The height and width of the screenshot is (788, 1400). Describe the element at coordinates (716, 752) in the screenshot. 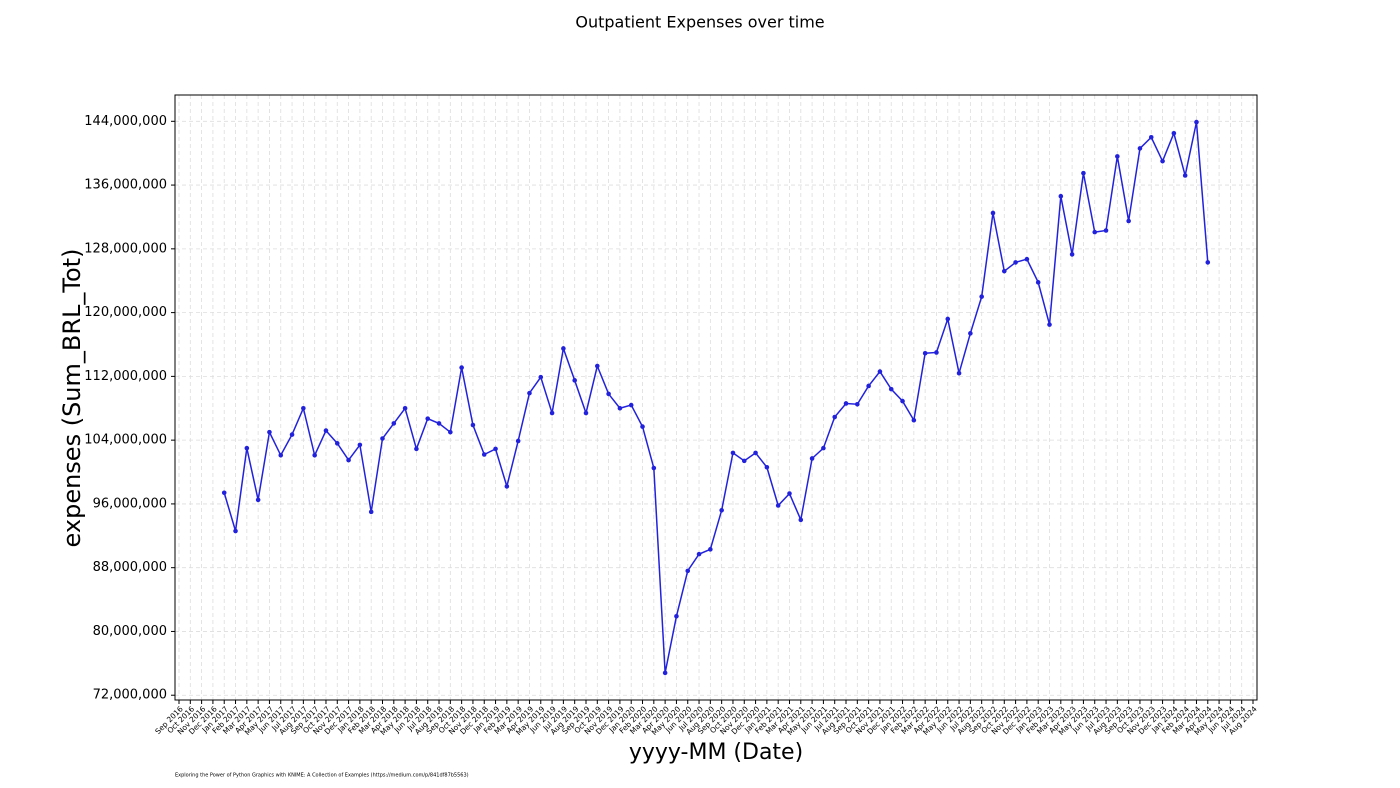

I see `x-axis-label: yyyy-MM (Date)` at that location.